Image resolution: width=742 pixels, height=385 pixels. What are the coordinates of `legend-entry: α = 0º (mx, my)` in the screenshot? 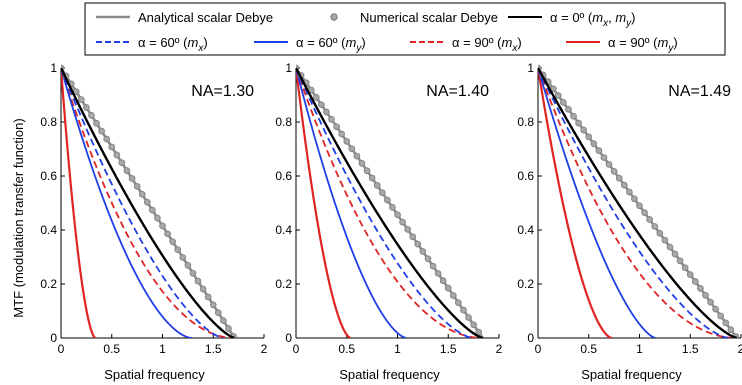 It's located at (572, 19).